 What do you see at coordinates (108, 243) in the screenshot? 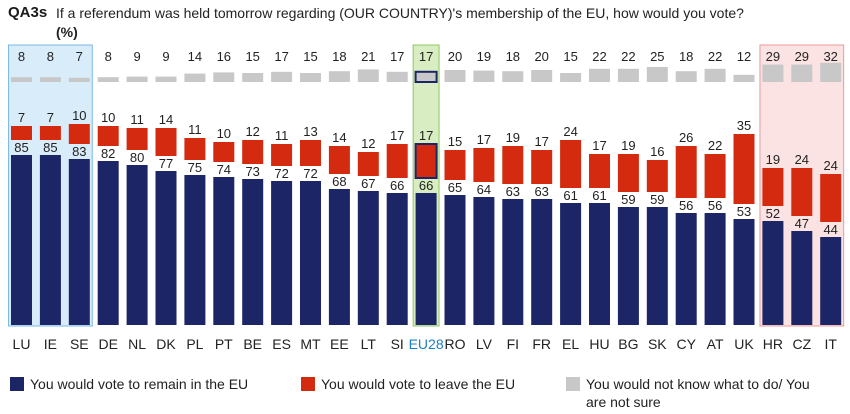
I see `bar-remain-de` at bounding box center [108, 243].